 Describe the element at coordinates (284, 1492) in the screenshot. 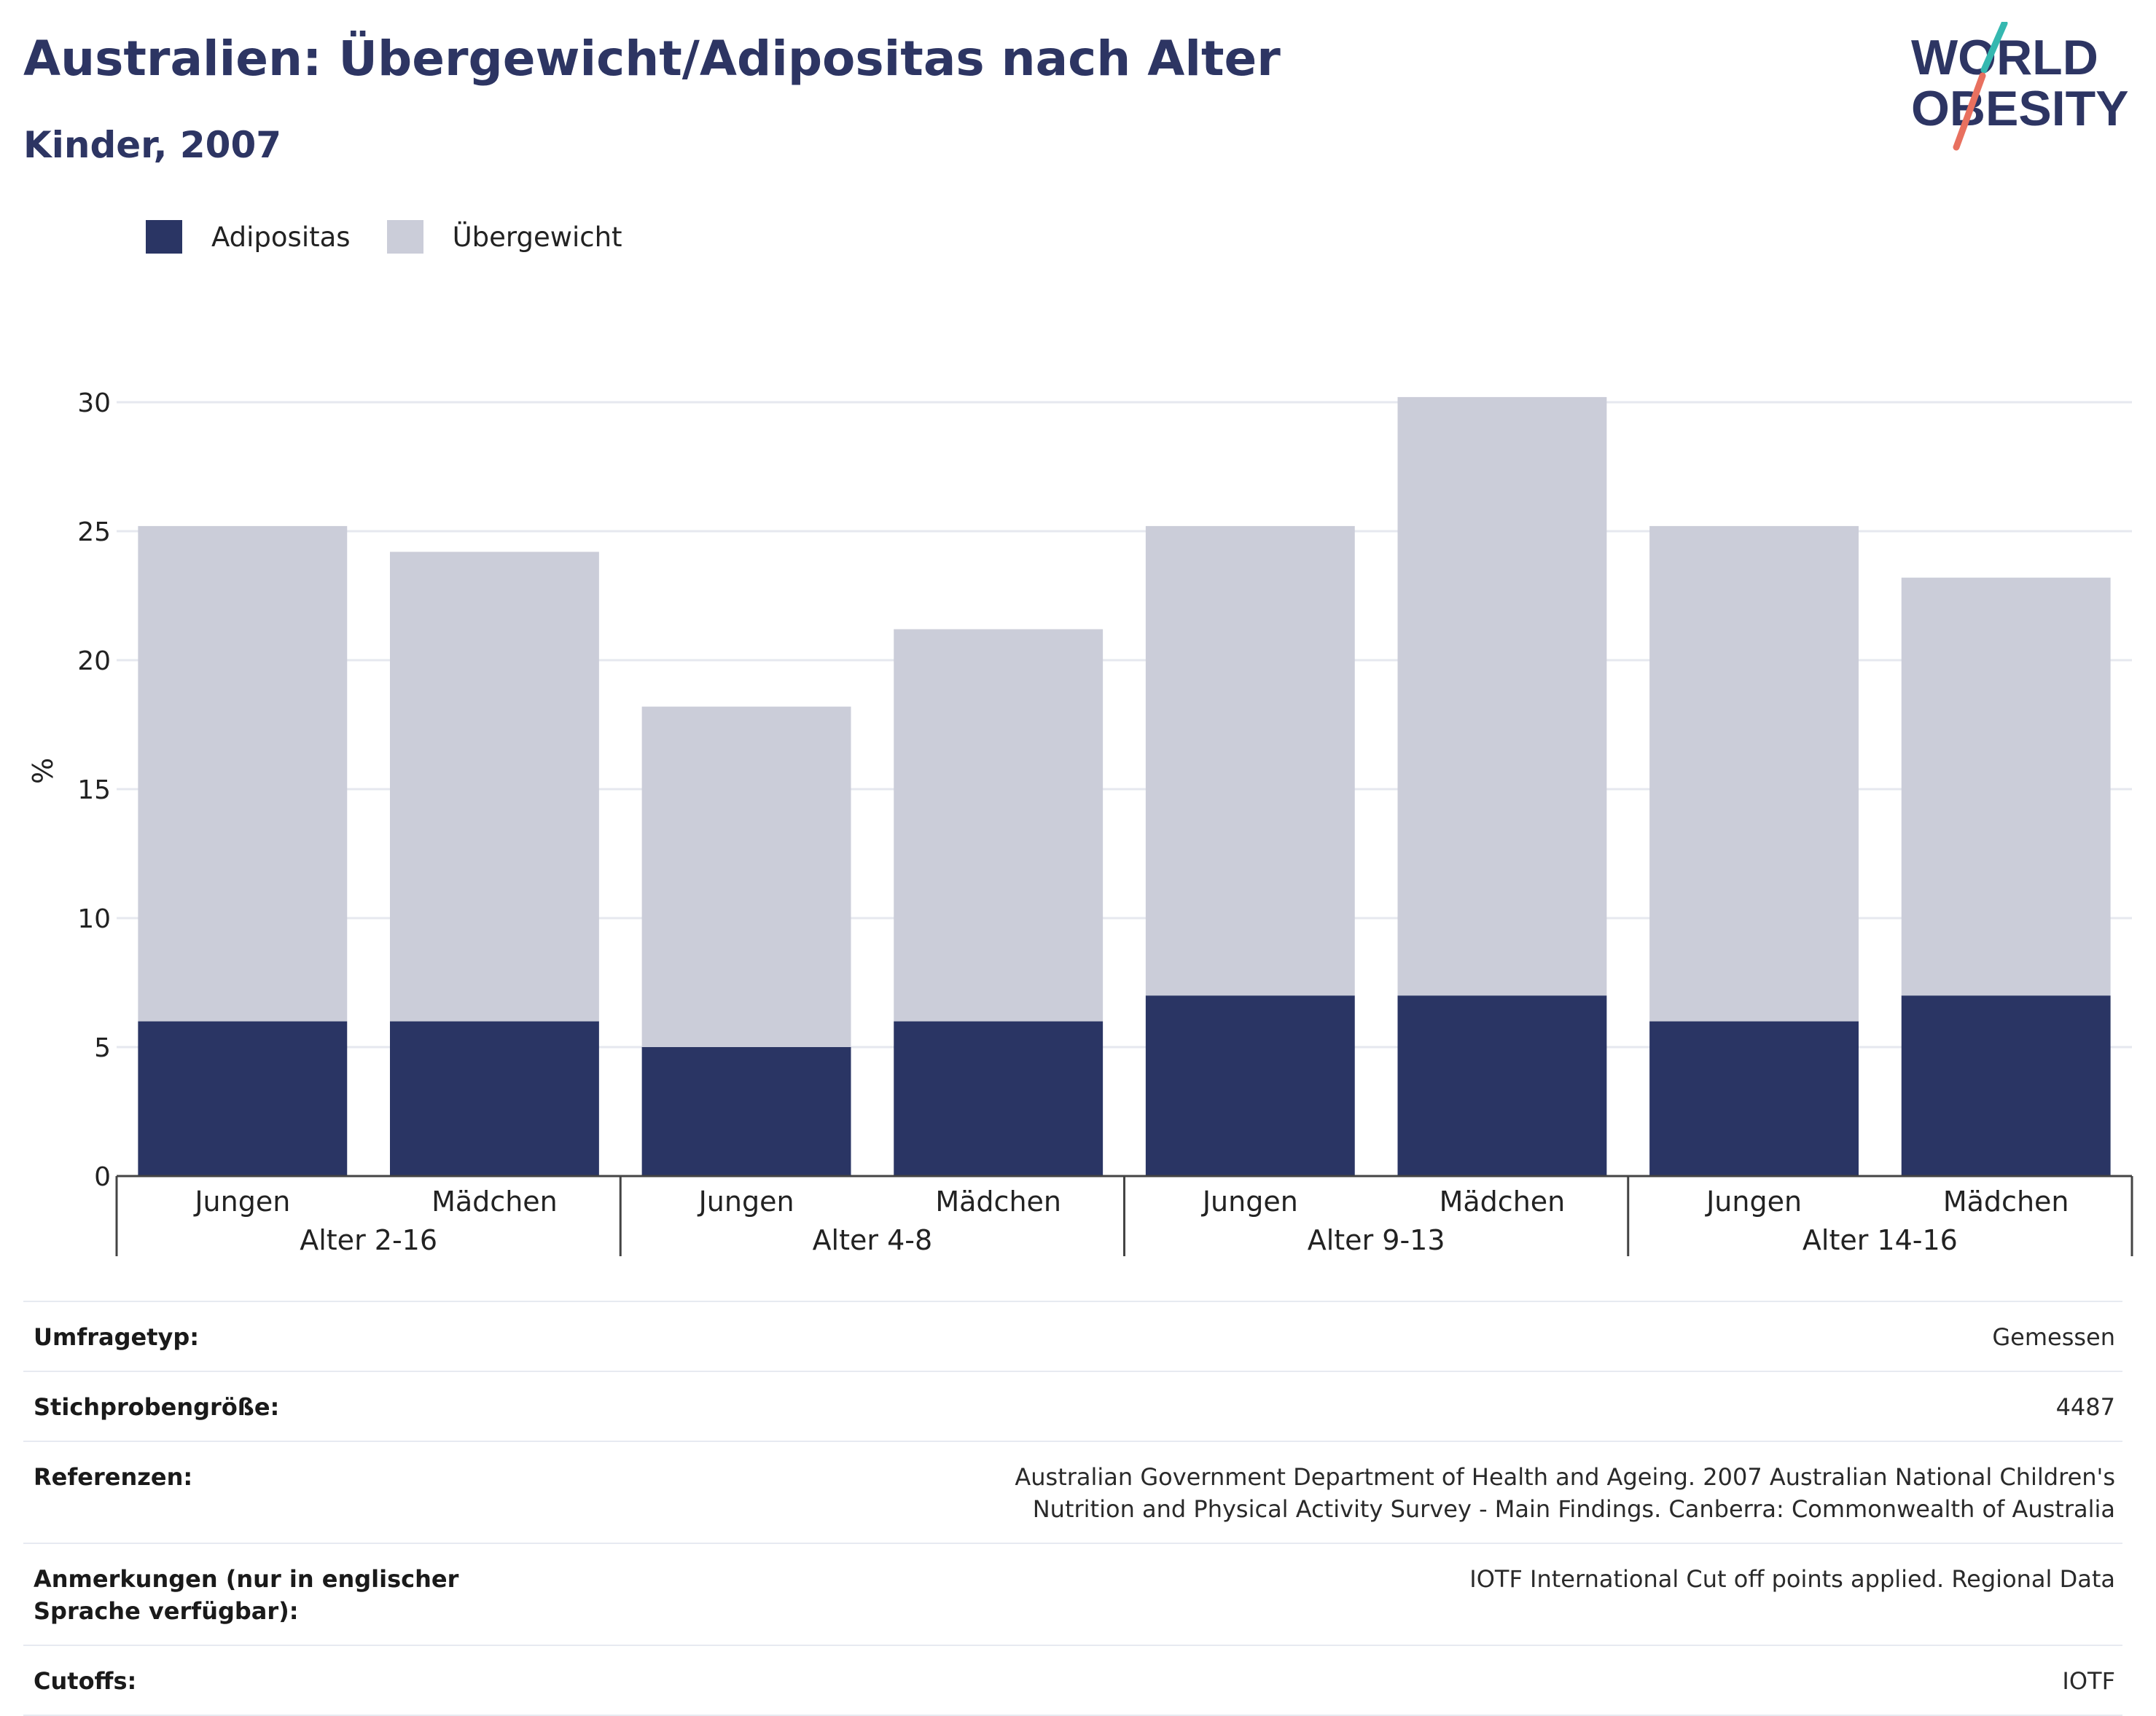

I see `meta-key: Referenzen:` at that location.